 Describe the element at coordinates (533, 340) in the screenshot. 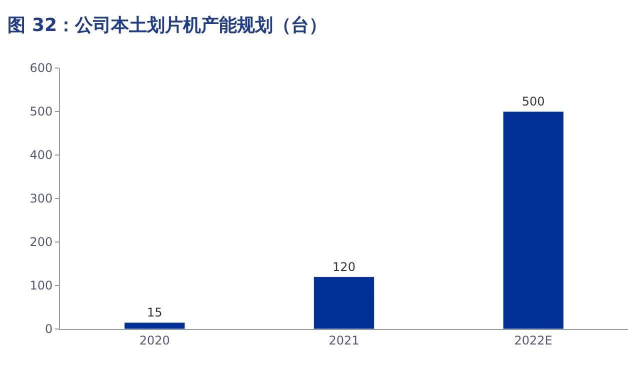

I see `x-tick-label: 2022E` at that location.